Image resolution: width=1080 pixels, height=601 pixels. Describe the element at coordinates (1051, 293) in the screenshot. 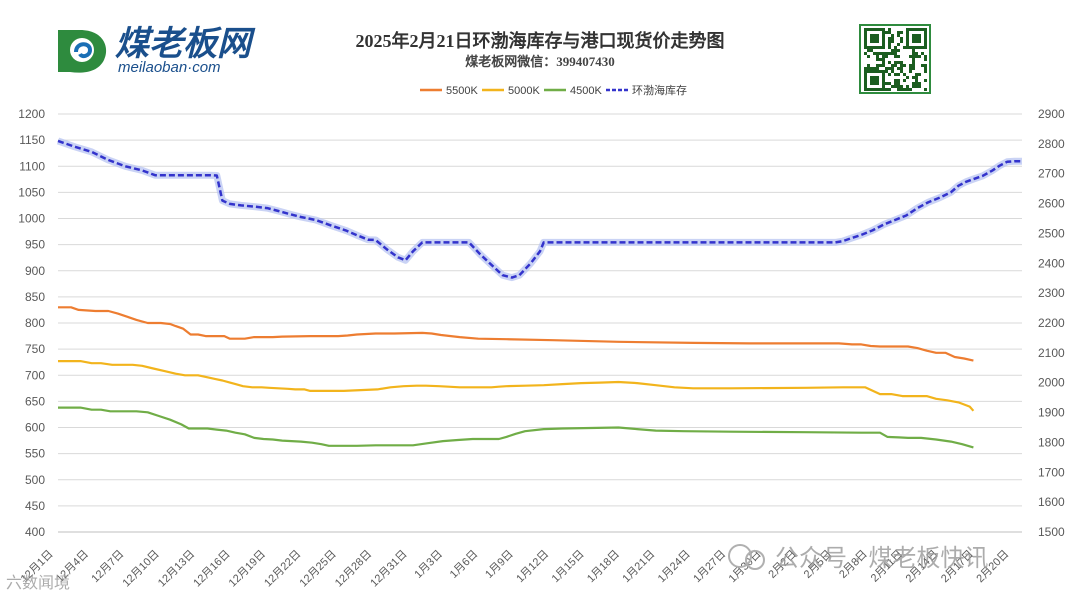

I see `right-tick-label: 2300` at that location.